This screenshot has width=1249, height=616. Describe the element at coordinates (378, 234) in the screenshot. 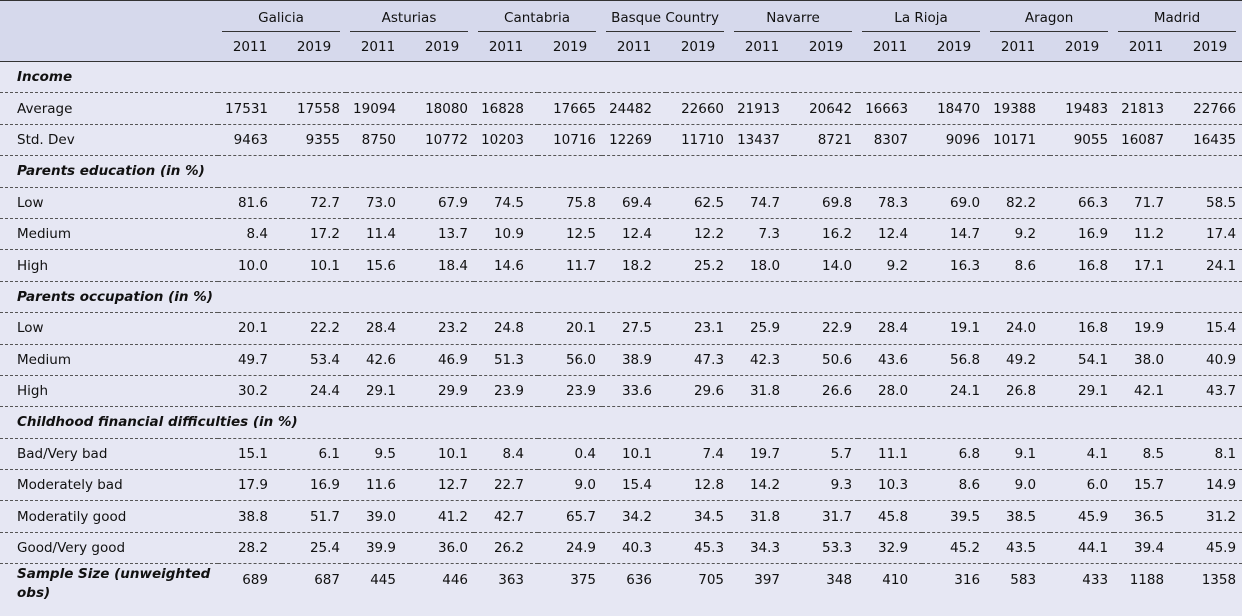

I see `cell: 11.4` at that location.